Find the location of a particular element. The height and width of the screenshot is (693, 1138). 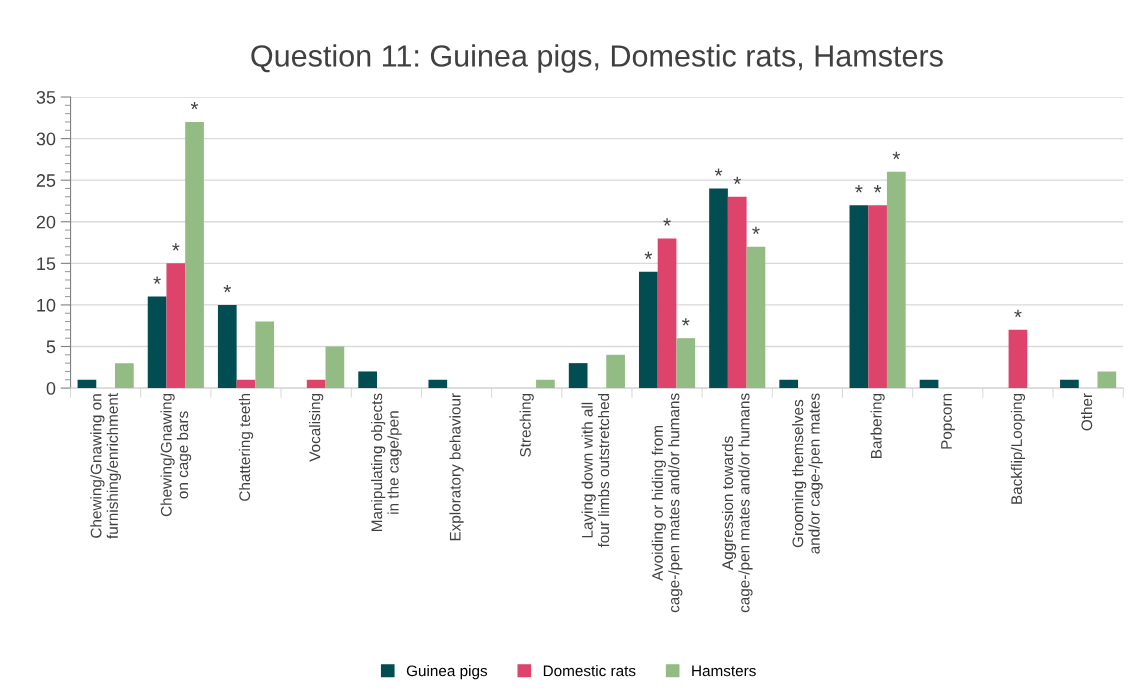

y-tick-label: 5 is located at coordinates (51, 347).